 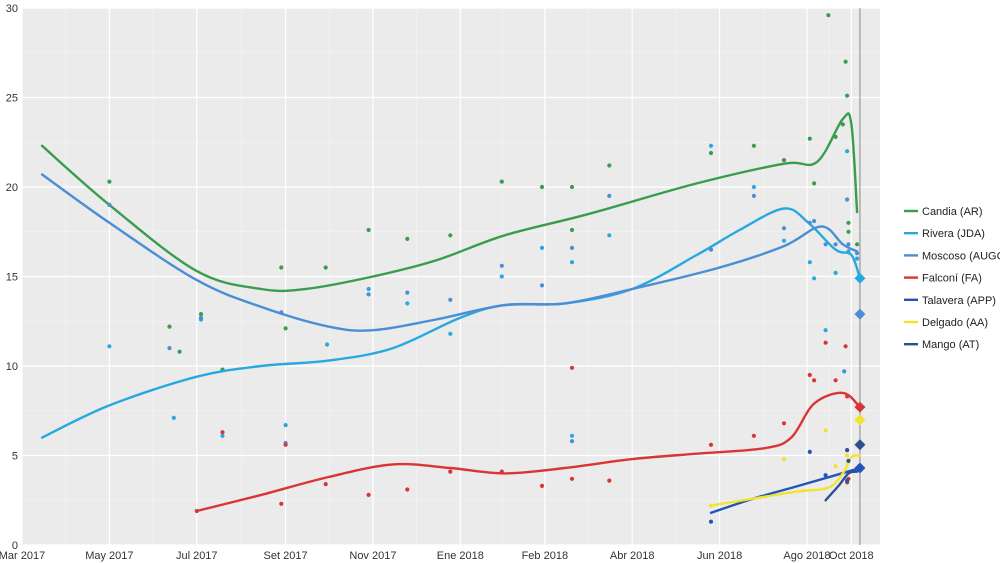 What do you see at coordinates (286, 556) in the screenshot?
I see `x-tick-label: Set 2017` at bounding box center [286, 556].